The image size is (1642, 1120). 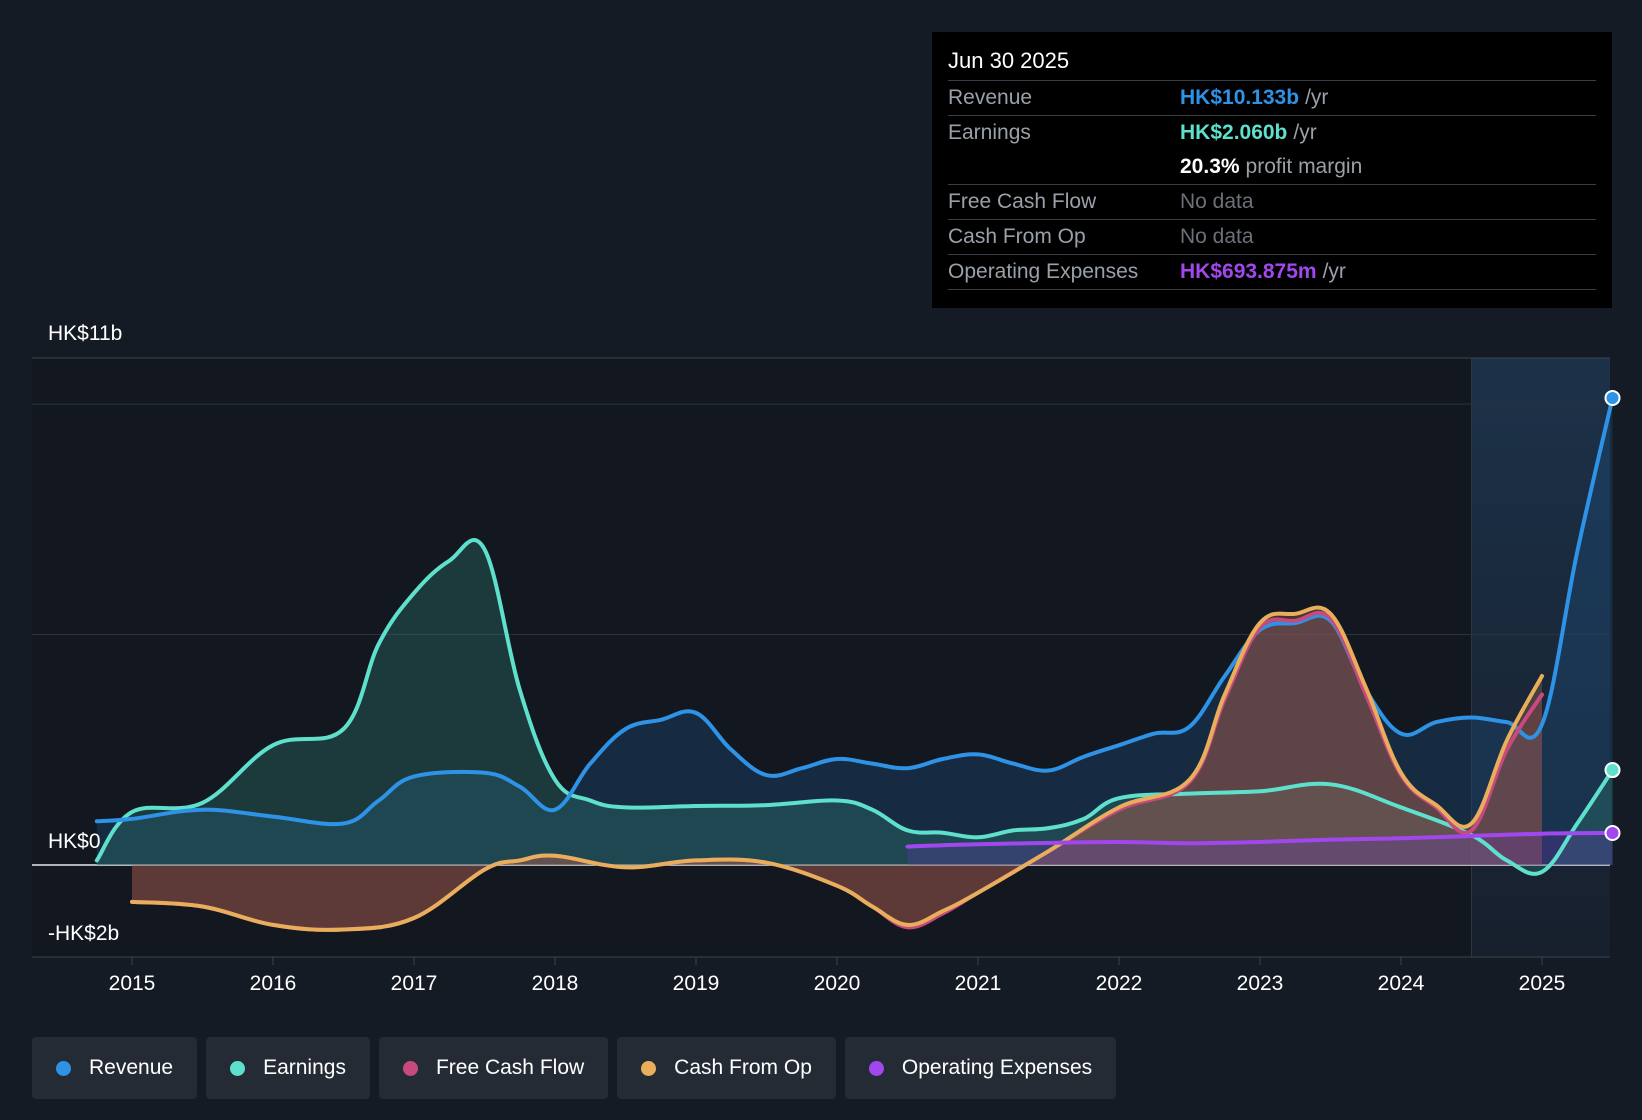 I want to click on legend-item-free-cash-flow: Free Cash Flow, so click(x=493, y=1068).